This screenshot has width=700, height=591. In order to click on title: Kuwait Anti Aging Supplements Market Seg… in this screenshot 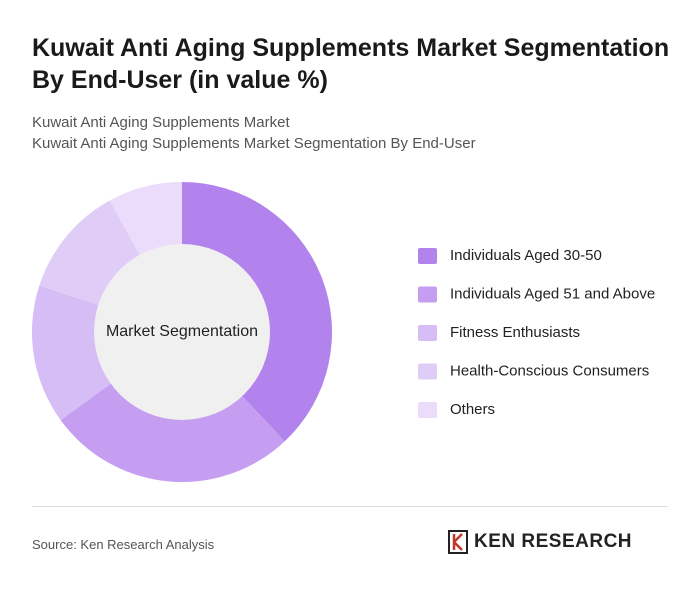, I will do `click(351, 64)`.